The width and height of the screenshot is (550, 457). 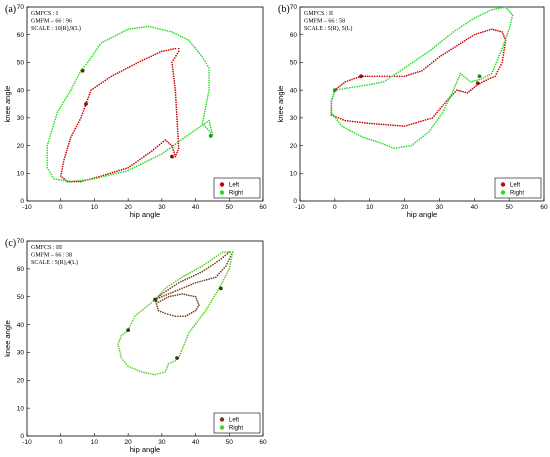 What do you see at coordinates (46, 248) in the screenshot?
I see `info-line-1: GMFCS : III` at bounding box center [46, 248].